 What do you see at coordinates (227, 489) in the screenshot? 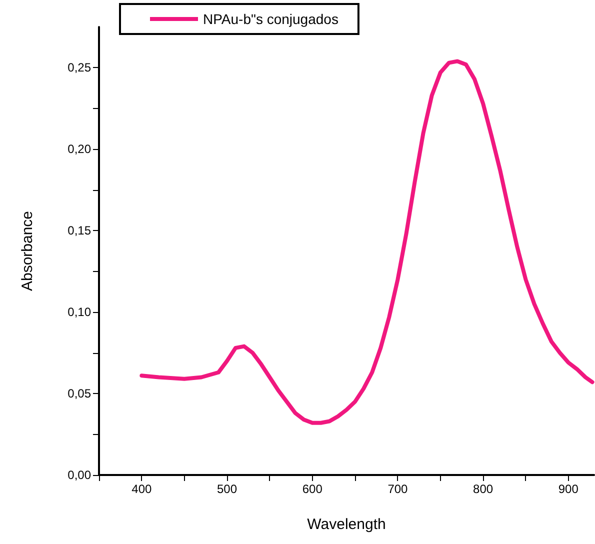
I see `x-tick-label: 500` at bounding box center [227, 489].